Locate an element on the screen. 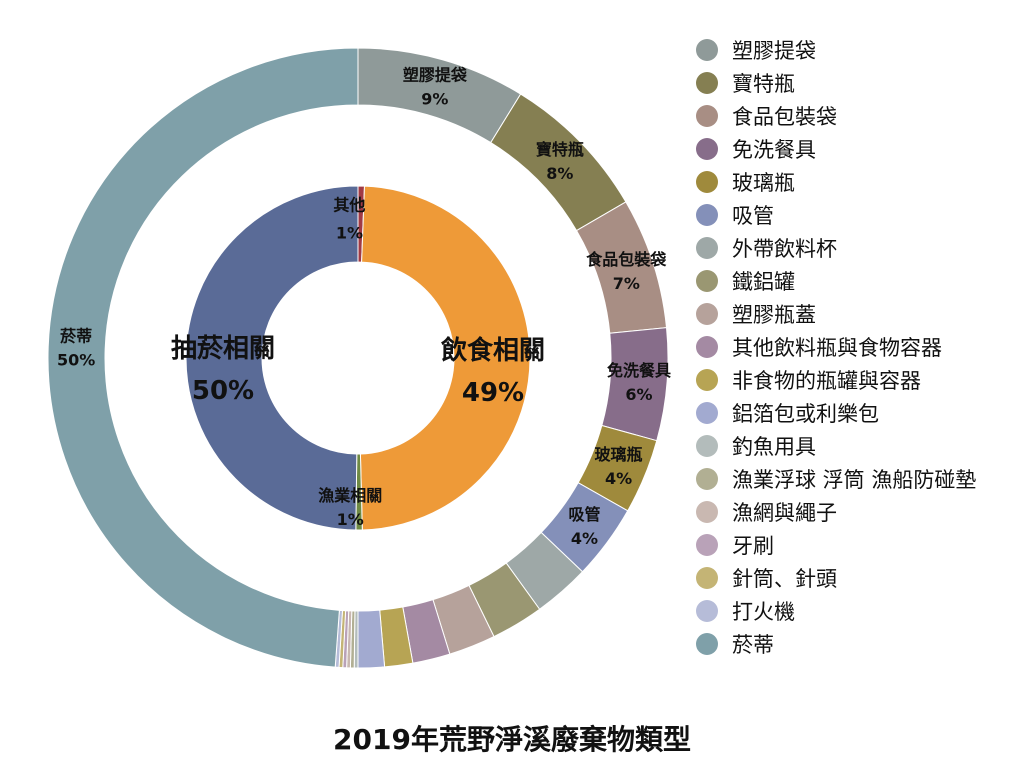 This screenshot has width=1024, height=768. legend-label: 玻璃瓶 is located at coordinates (763, 182).